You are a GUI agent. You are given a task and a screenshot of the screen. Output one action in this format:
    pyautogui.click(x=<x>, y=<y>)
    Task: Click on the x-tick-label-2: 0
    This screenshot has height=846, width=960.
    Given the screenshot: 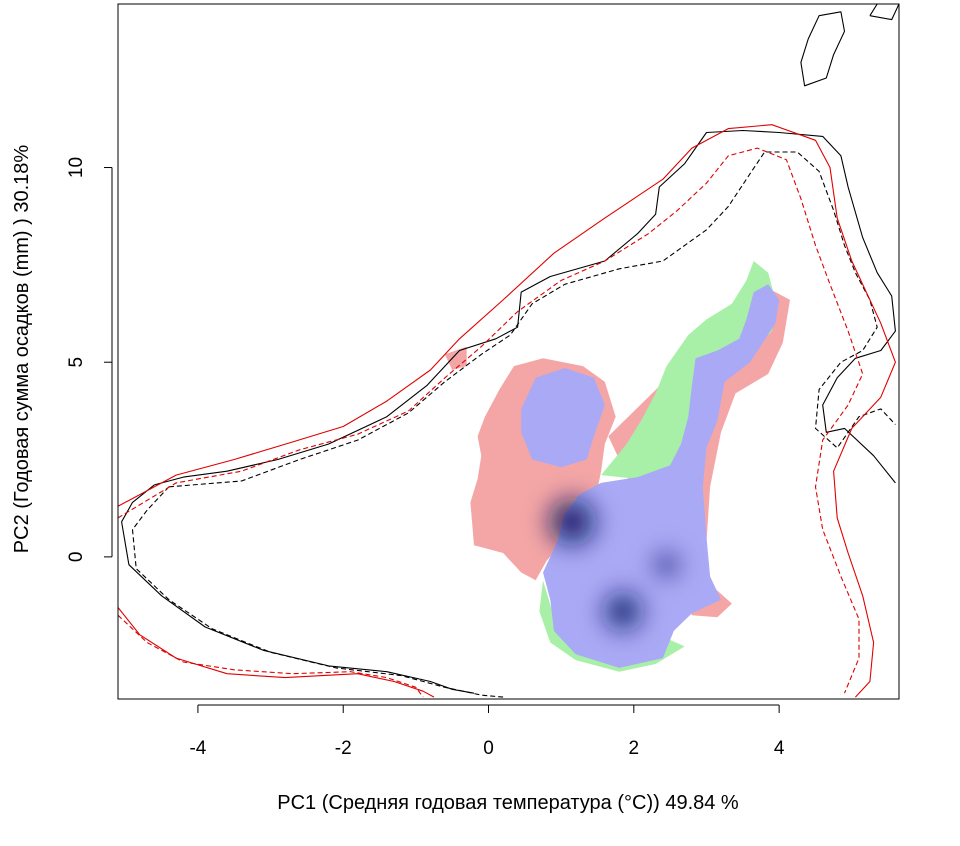 What is the action you would take?
    pyautogui.click(x=488, y=748)
    